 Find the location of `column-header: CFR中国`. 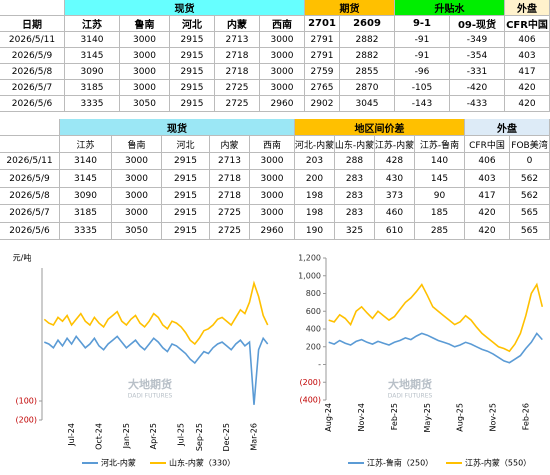

column-header: CFR中国 is located at coordinates (487, 144).